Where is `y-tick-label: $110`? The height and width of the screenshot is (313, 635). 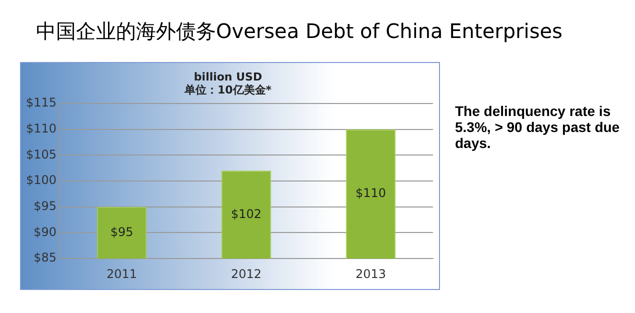
y-tick-label: $110 is located at coordinates (41, 128).